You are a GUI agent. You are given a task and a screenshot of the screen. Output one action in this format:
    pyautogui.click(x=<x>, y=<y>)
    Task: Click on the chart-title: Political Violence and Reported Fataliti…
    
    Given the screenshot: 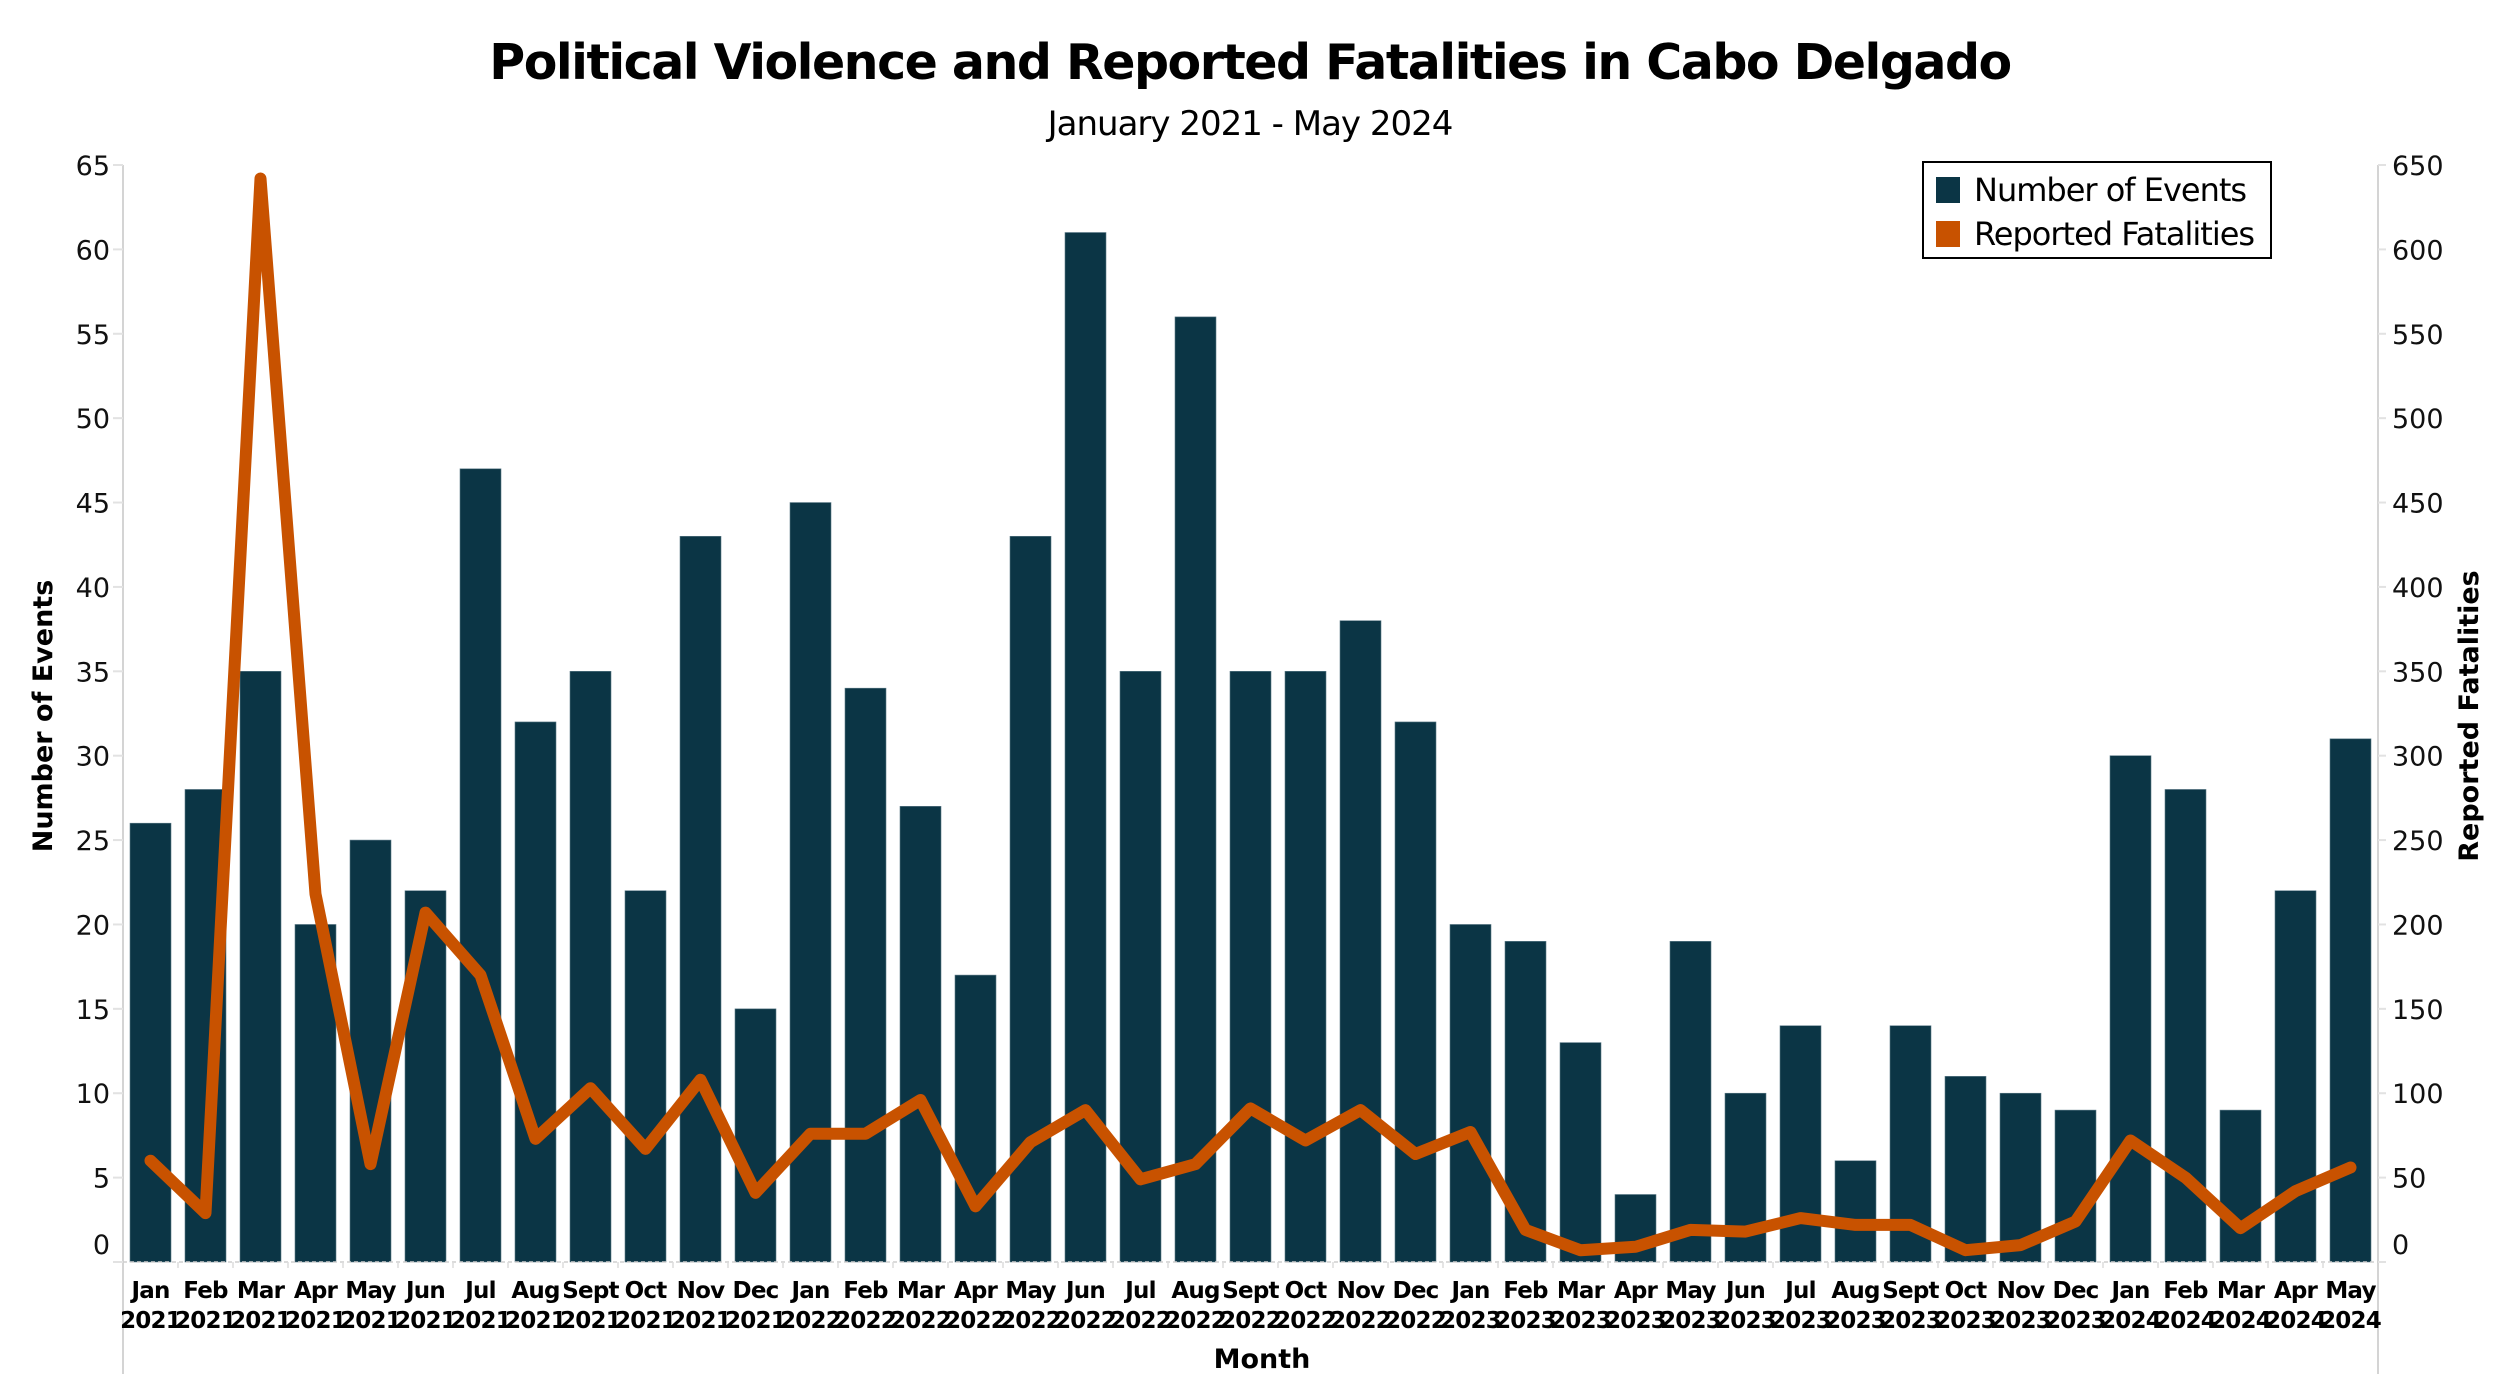 What is the action you would take?
    pyautogui.click(x=1250, y=62)
    